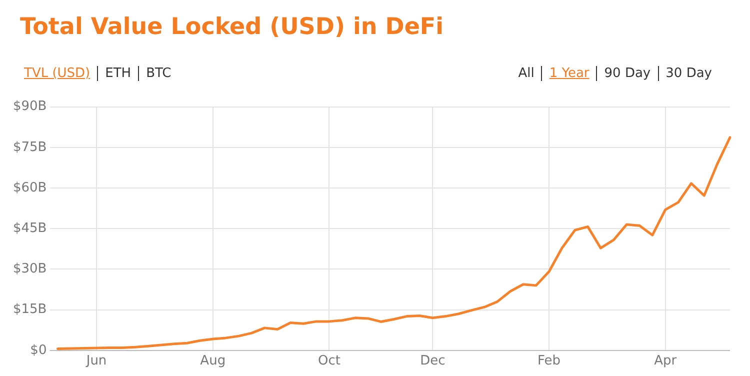 The width and height of the screenshot is (750, 376). Describe the element at coordinates (29, 147) in the screenshot. I see `y-tick-label: $75B` at that location.